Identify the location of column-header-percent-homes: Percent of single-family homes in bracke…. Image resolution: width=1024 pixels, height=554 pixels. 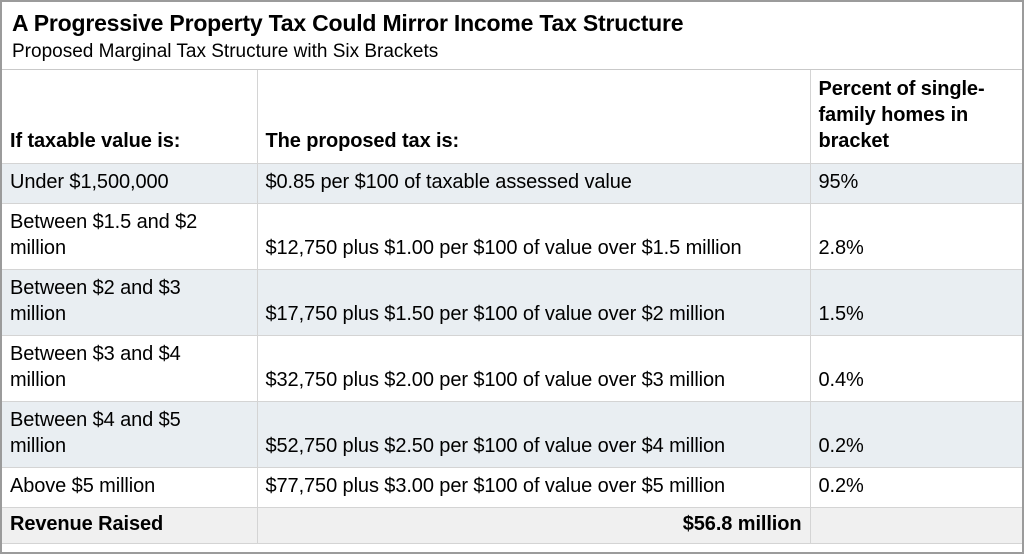
(915, 116).